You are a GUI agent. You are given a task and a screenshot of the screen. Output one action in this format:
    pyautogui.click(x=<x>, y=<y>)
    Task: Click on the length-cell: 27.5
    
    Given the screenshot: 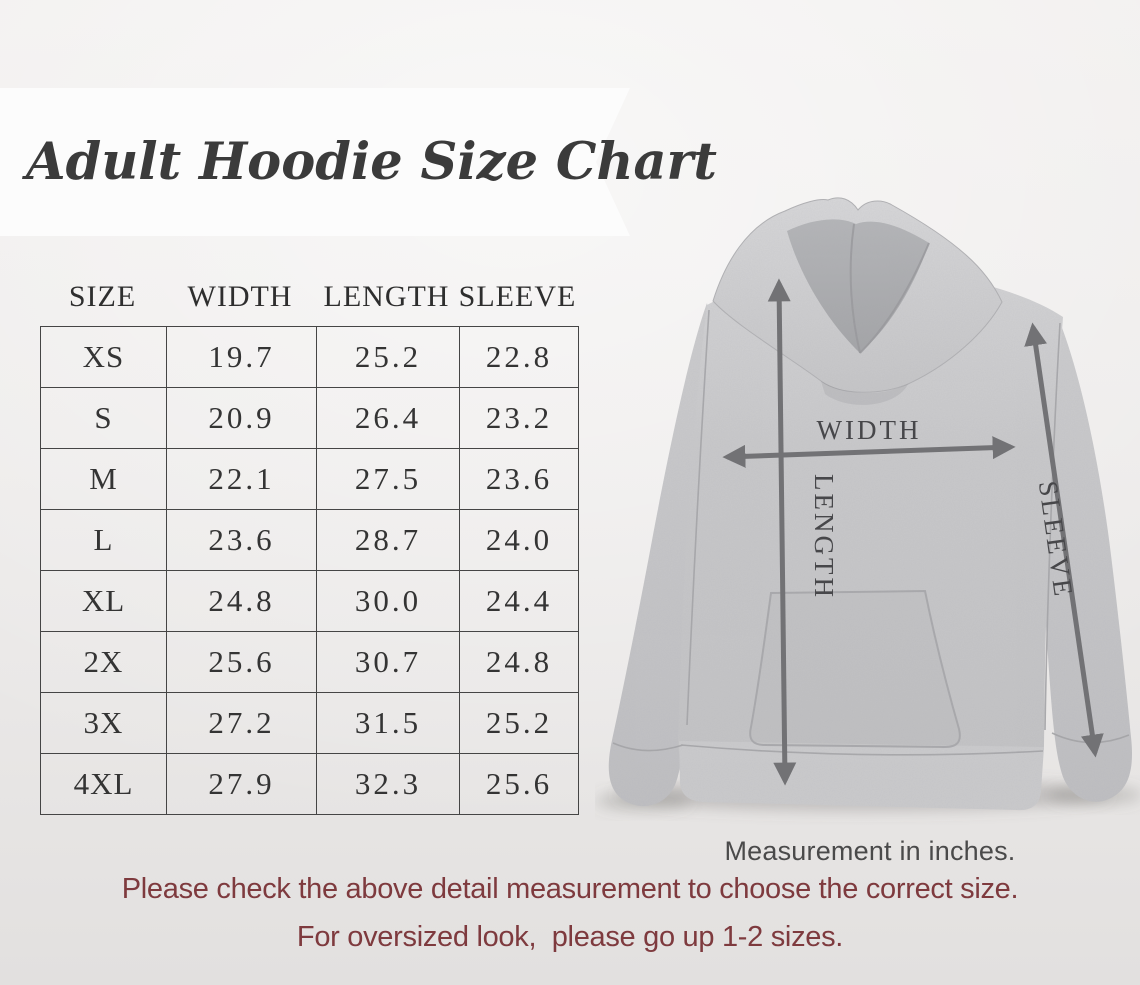 What is the action you would take?
    pyautogui.click(x=387, y=479)
    